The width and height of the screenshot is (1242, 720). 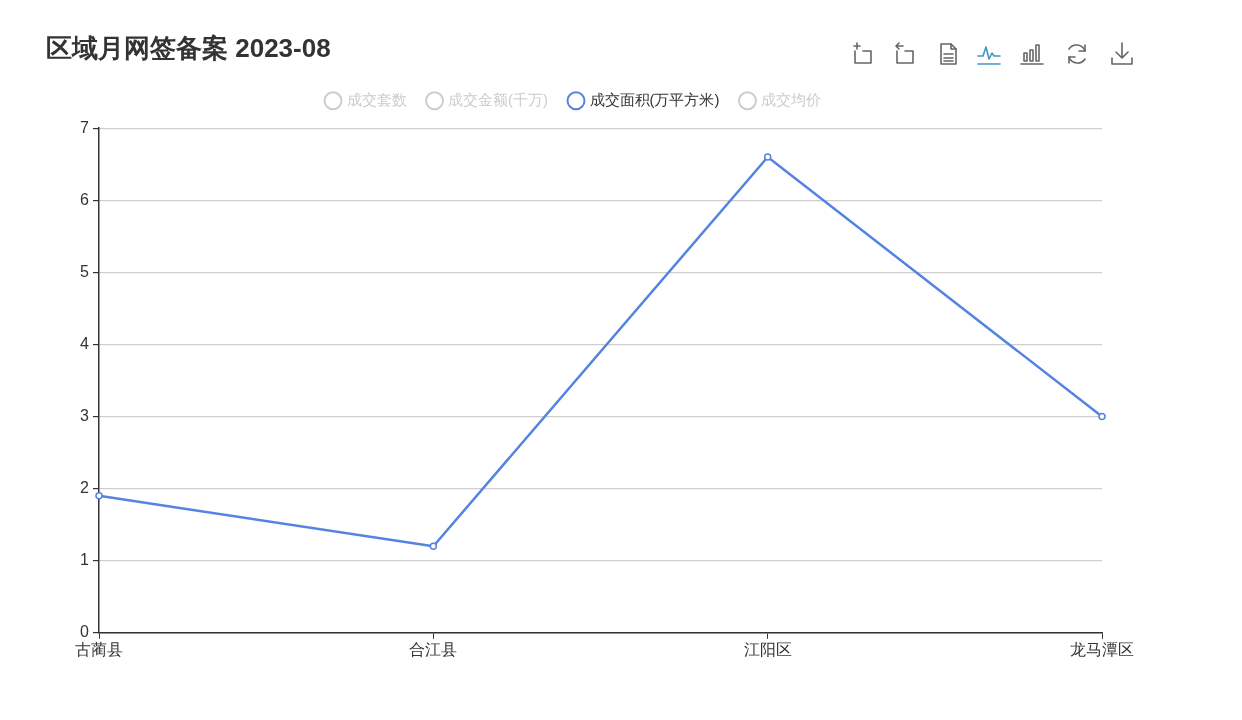 What do you see at coordinates (85, 199) in the screenshot?
I see `y-tick-label: 6` at bounding box center [85, 199].